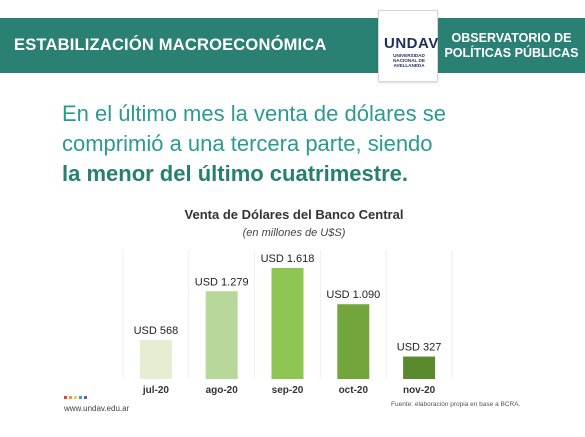 The image size is (585, 437). I want to click on headline-emphasis: la menor del último cuatrimestre., so click(235, 173).